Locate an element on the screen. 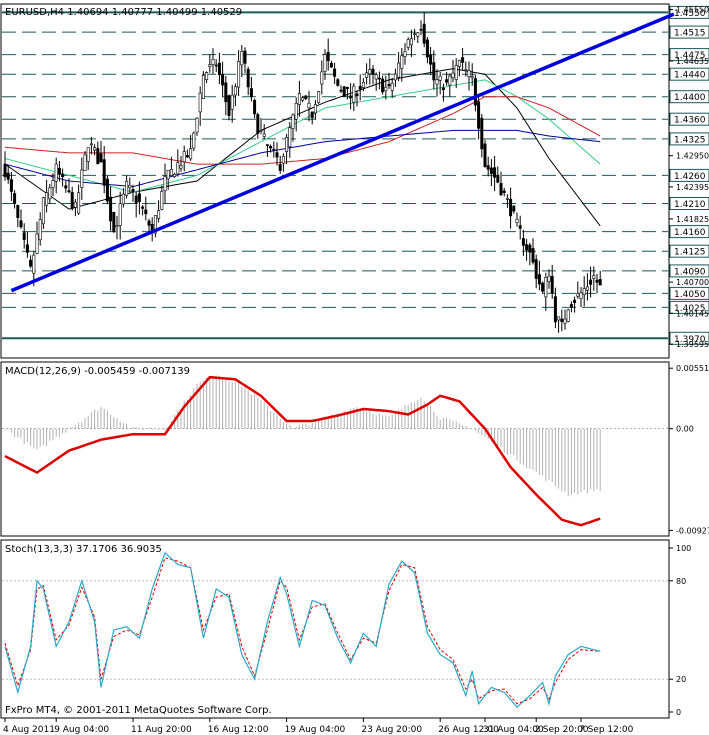 The width and height of the screenshot is (709, 735). price-level-label: 1.4050 is located at coordinates (690, 295).